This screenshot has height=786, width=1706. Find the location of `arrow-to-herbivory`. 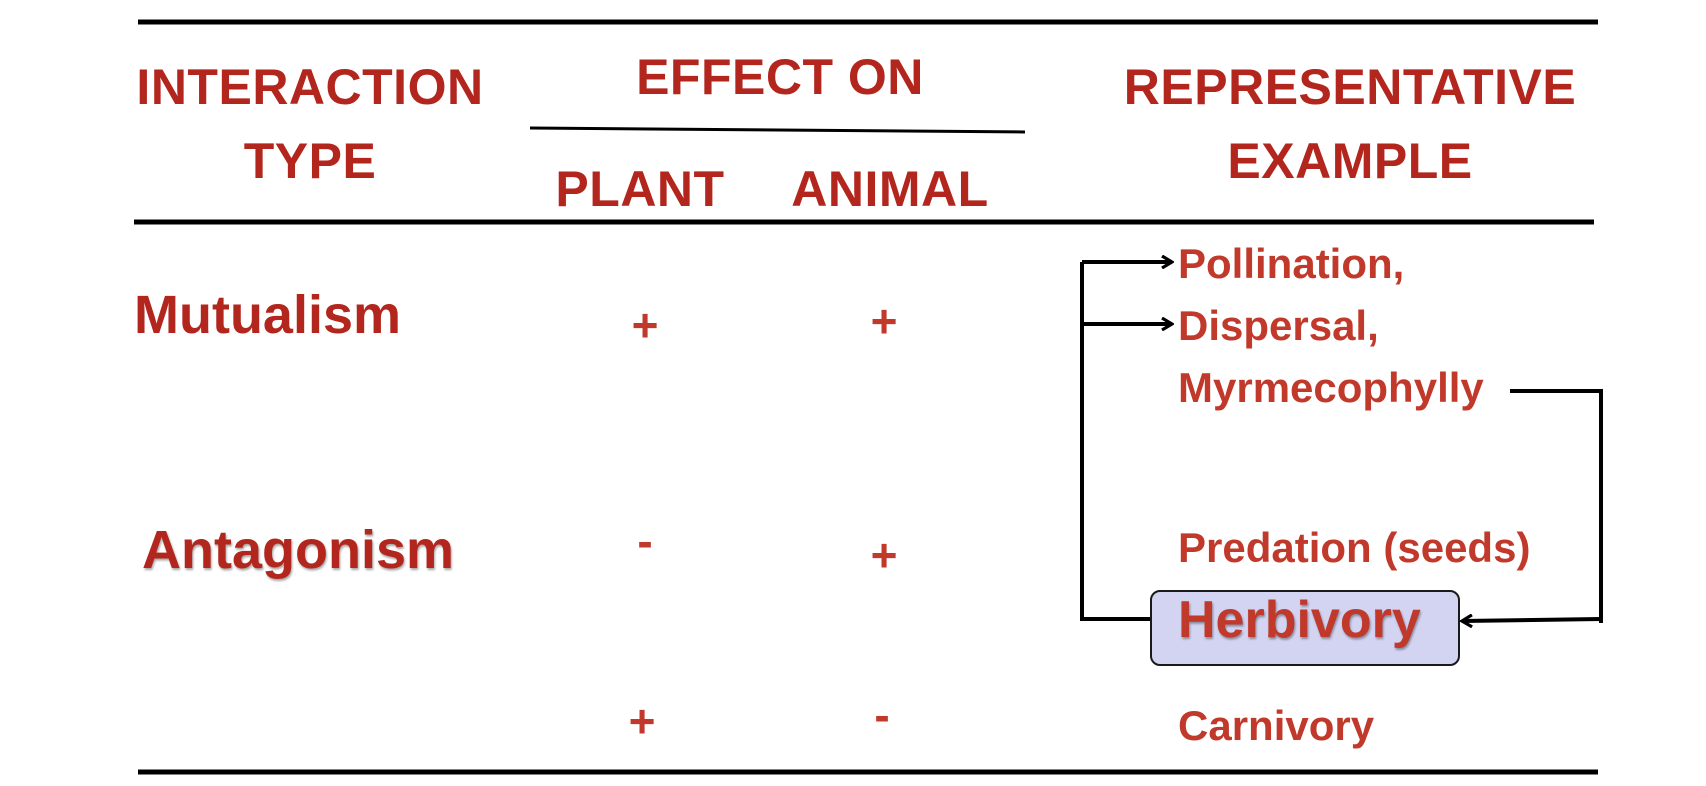

arrow-to-herbivory is located at coordinates (1532, 620).